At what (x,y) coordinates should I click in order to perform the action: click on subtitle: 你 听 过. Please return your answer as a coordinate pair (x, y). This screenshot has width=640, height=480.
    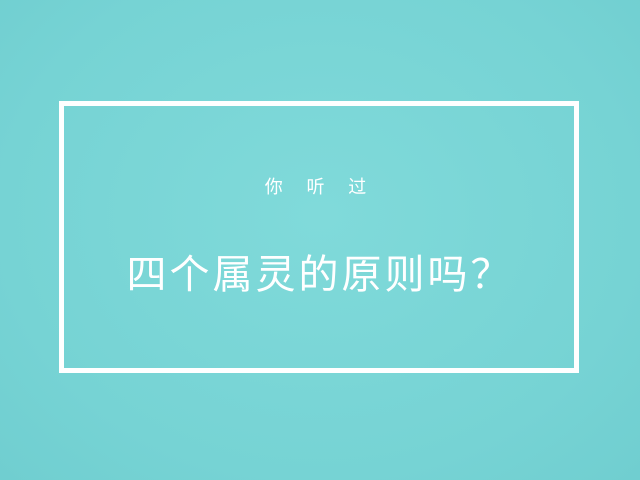
    Looking at the image, I should click on (320, 187).